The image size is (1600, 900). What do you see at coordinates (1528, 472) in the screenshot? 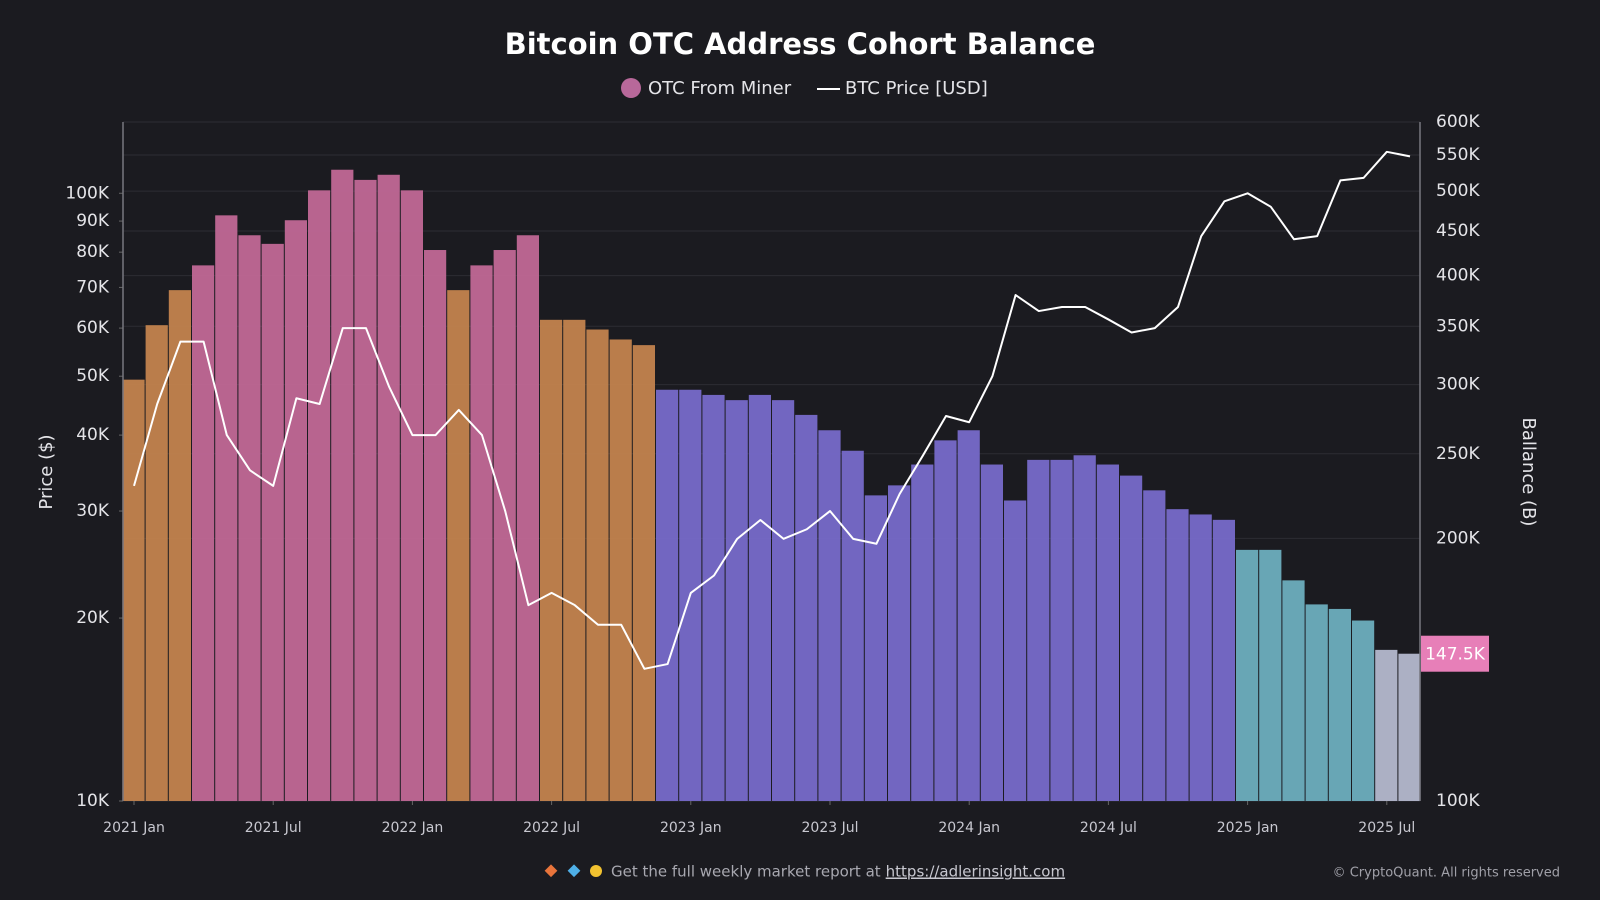
I see `y2-axis-title: Ballance (B)` at bounding box center [1528, 472].